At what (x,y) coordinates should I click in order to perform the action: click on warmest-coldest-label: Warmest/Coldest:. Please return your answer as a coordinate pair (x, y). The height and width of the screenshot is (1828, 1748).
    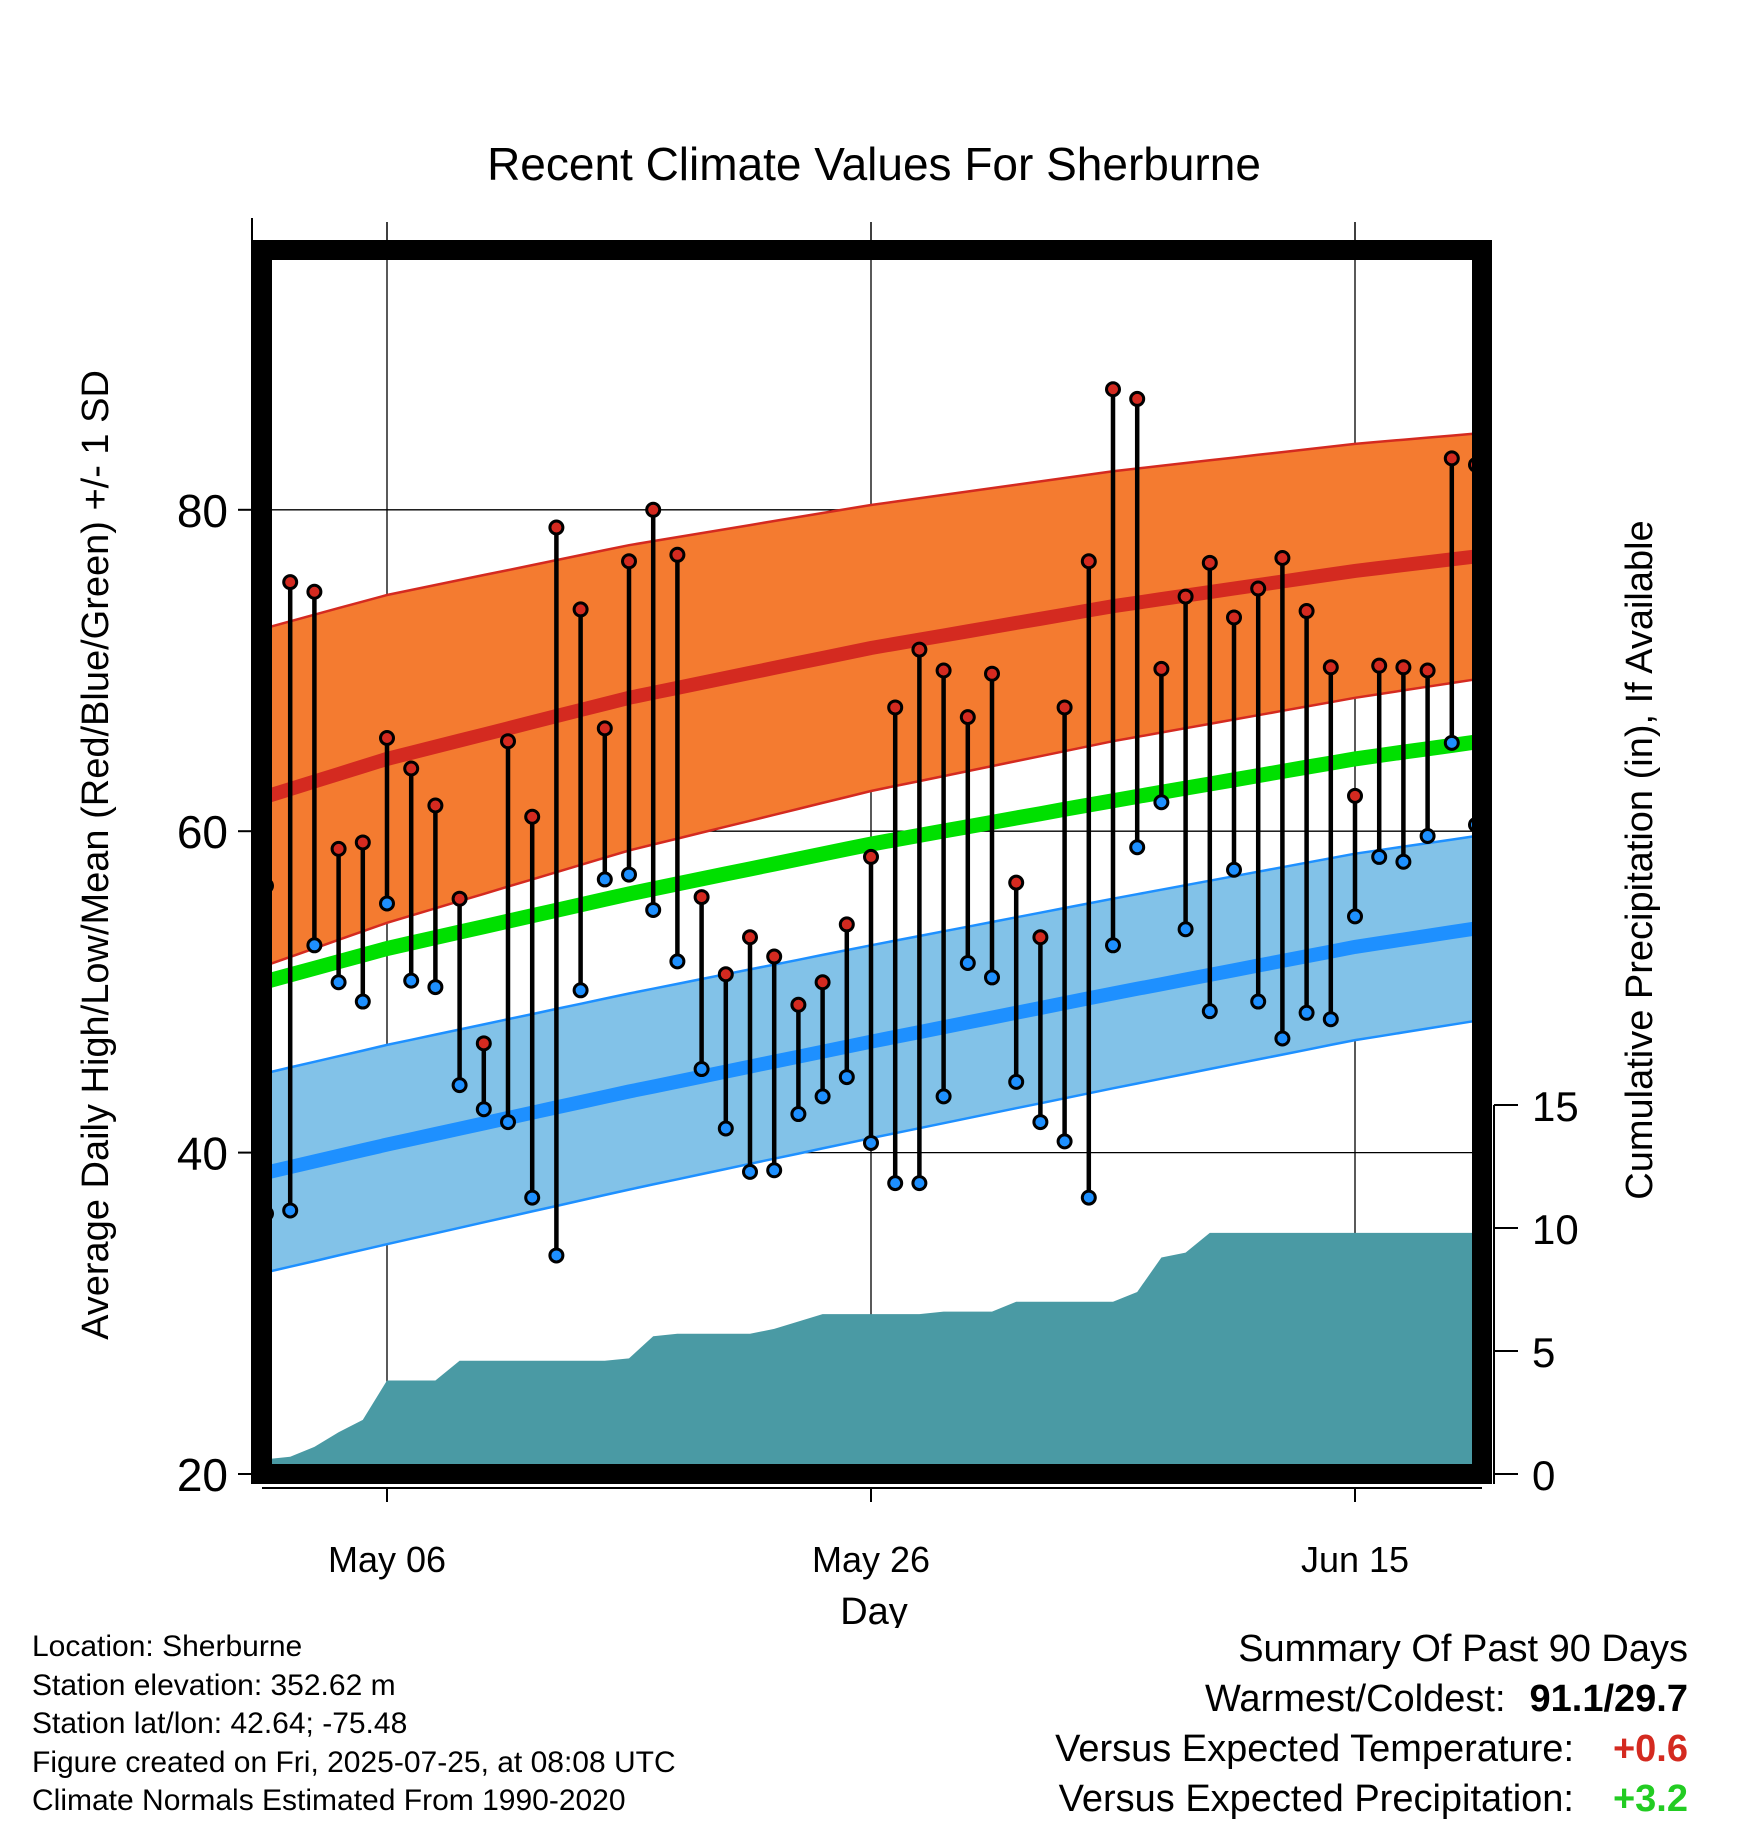
    Looking at the image, I should click on (1355, 1699).